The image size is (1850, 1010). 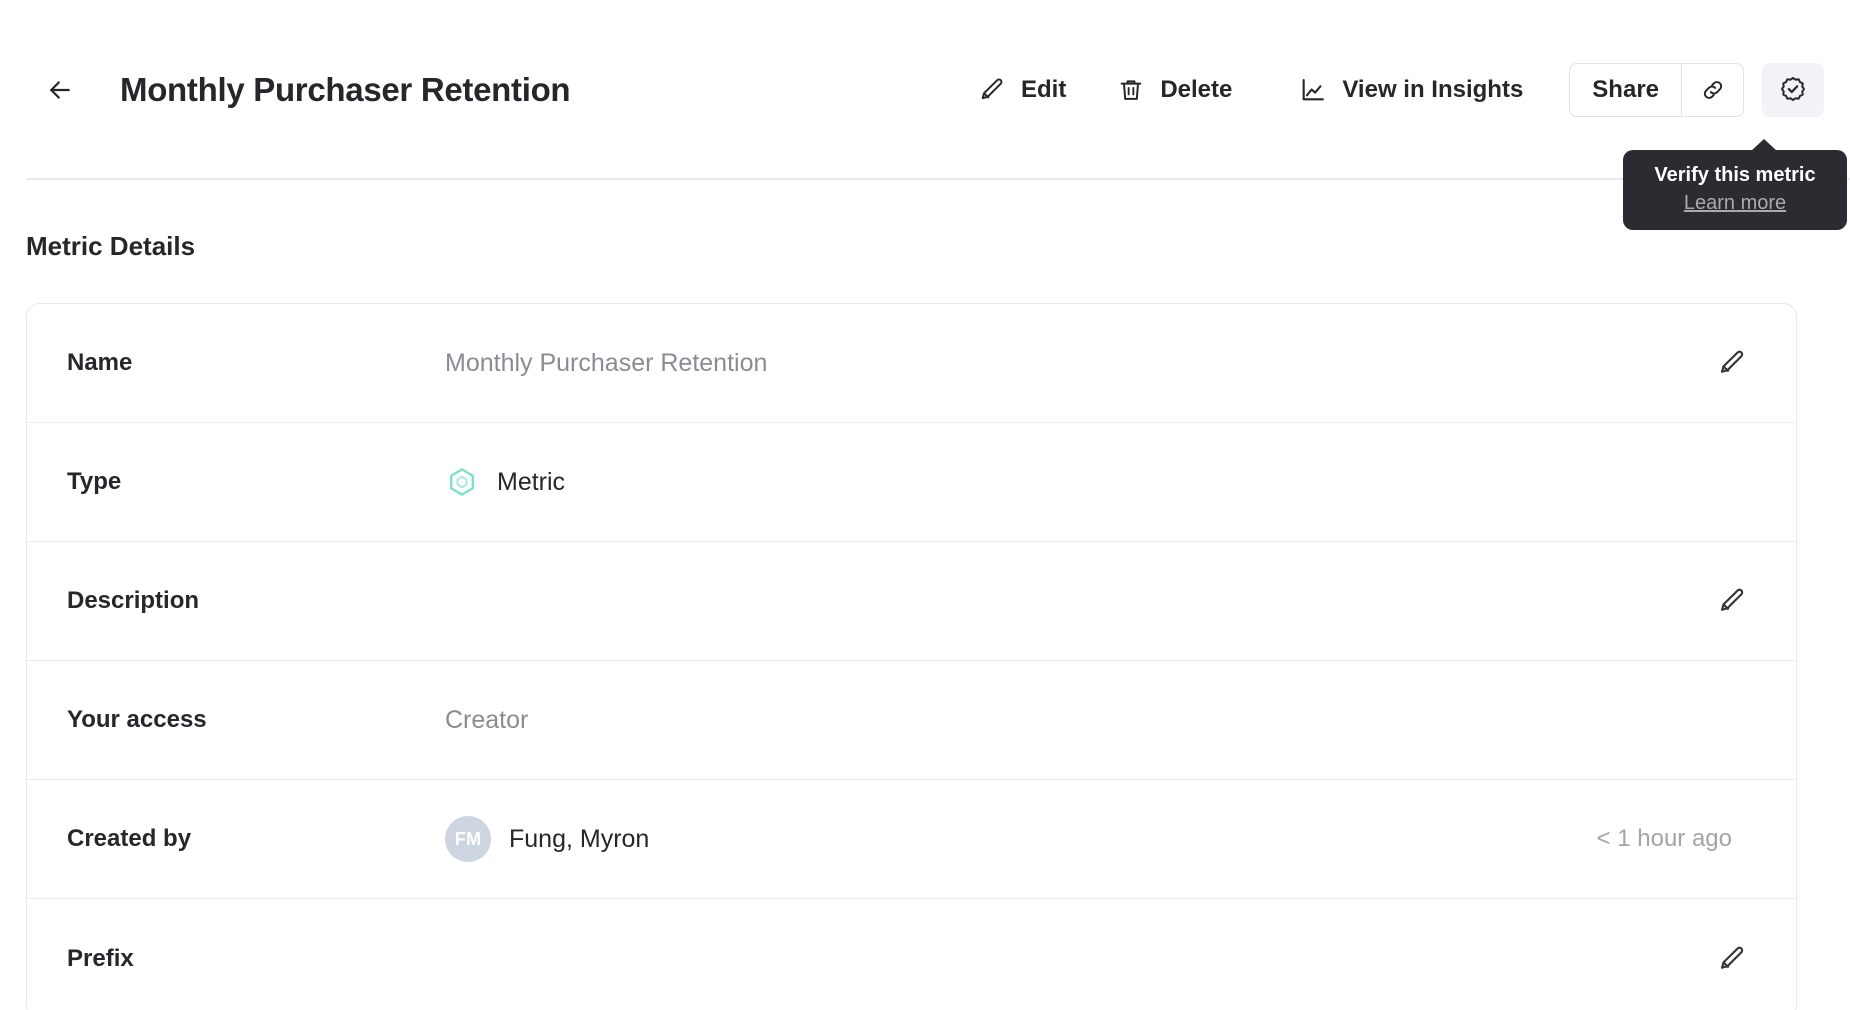 I want to click on row-value: Creator, so click(x=487, y=719).